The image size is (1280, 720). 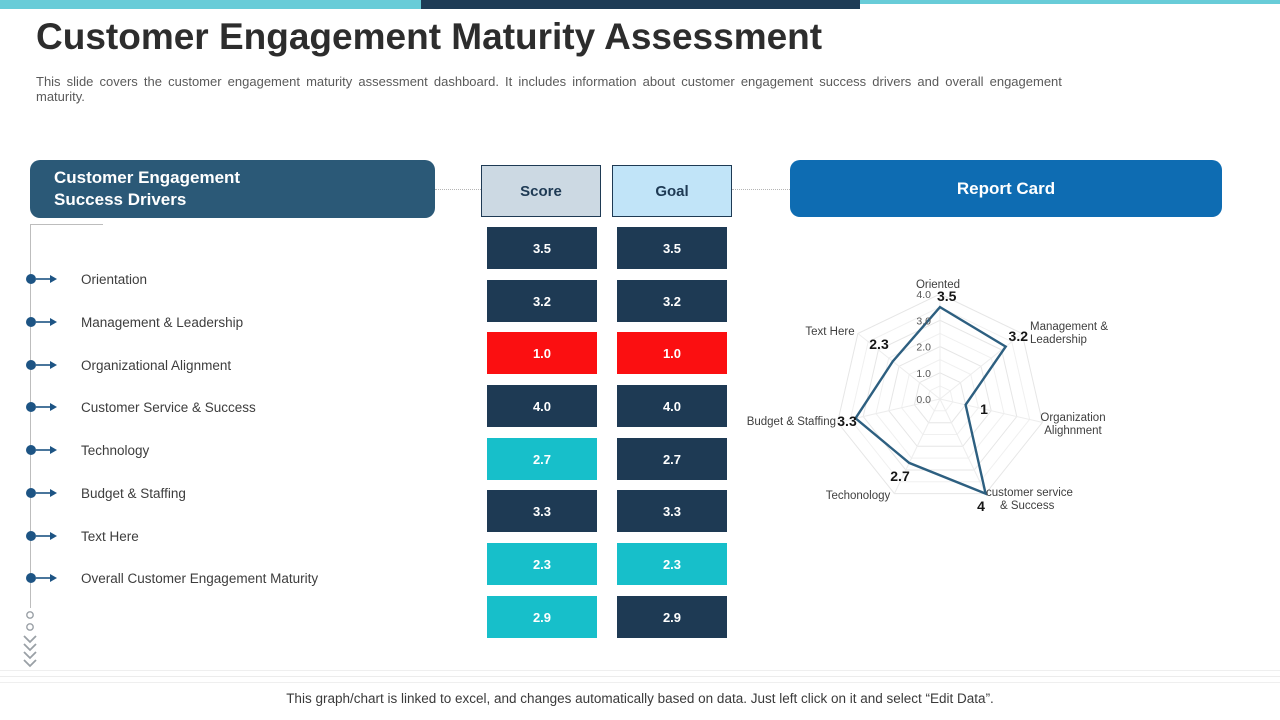 What do you see at coordinates (147, 177) in the screenshot?
I see `drivers-header-line1: Customer Engagement` at bounding box center [147, 177].